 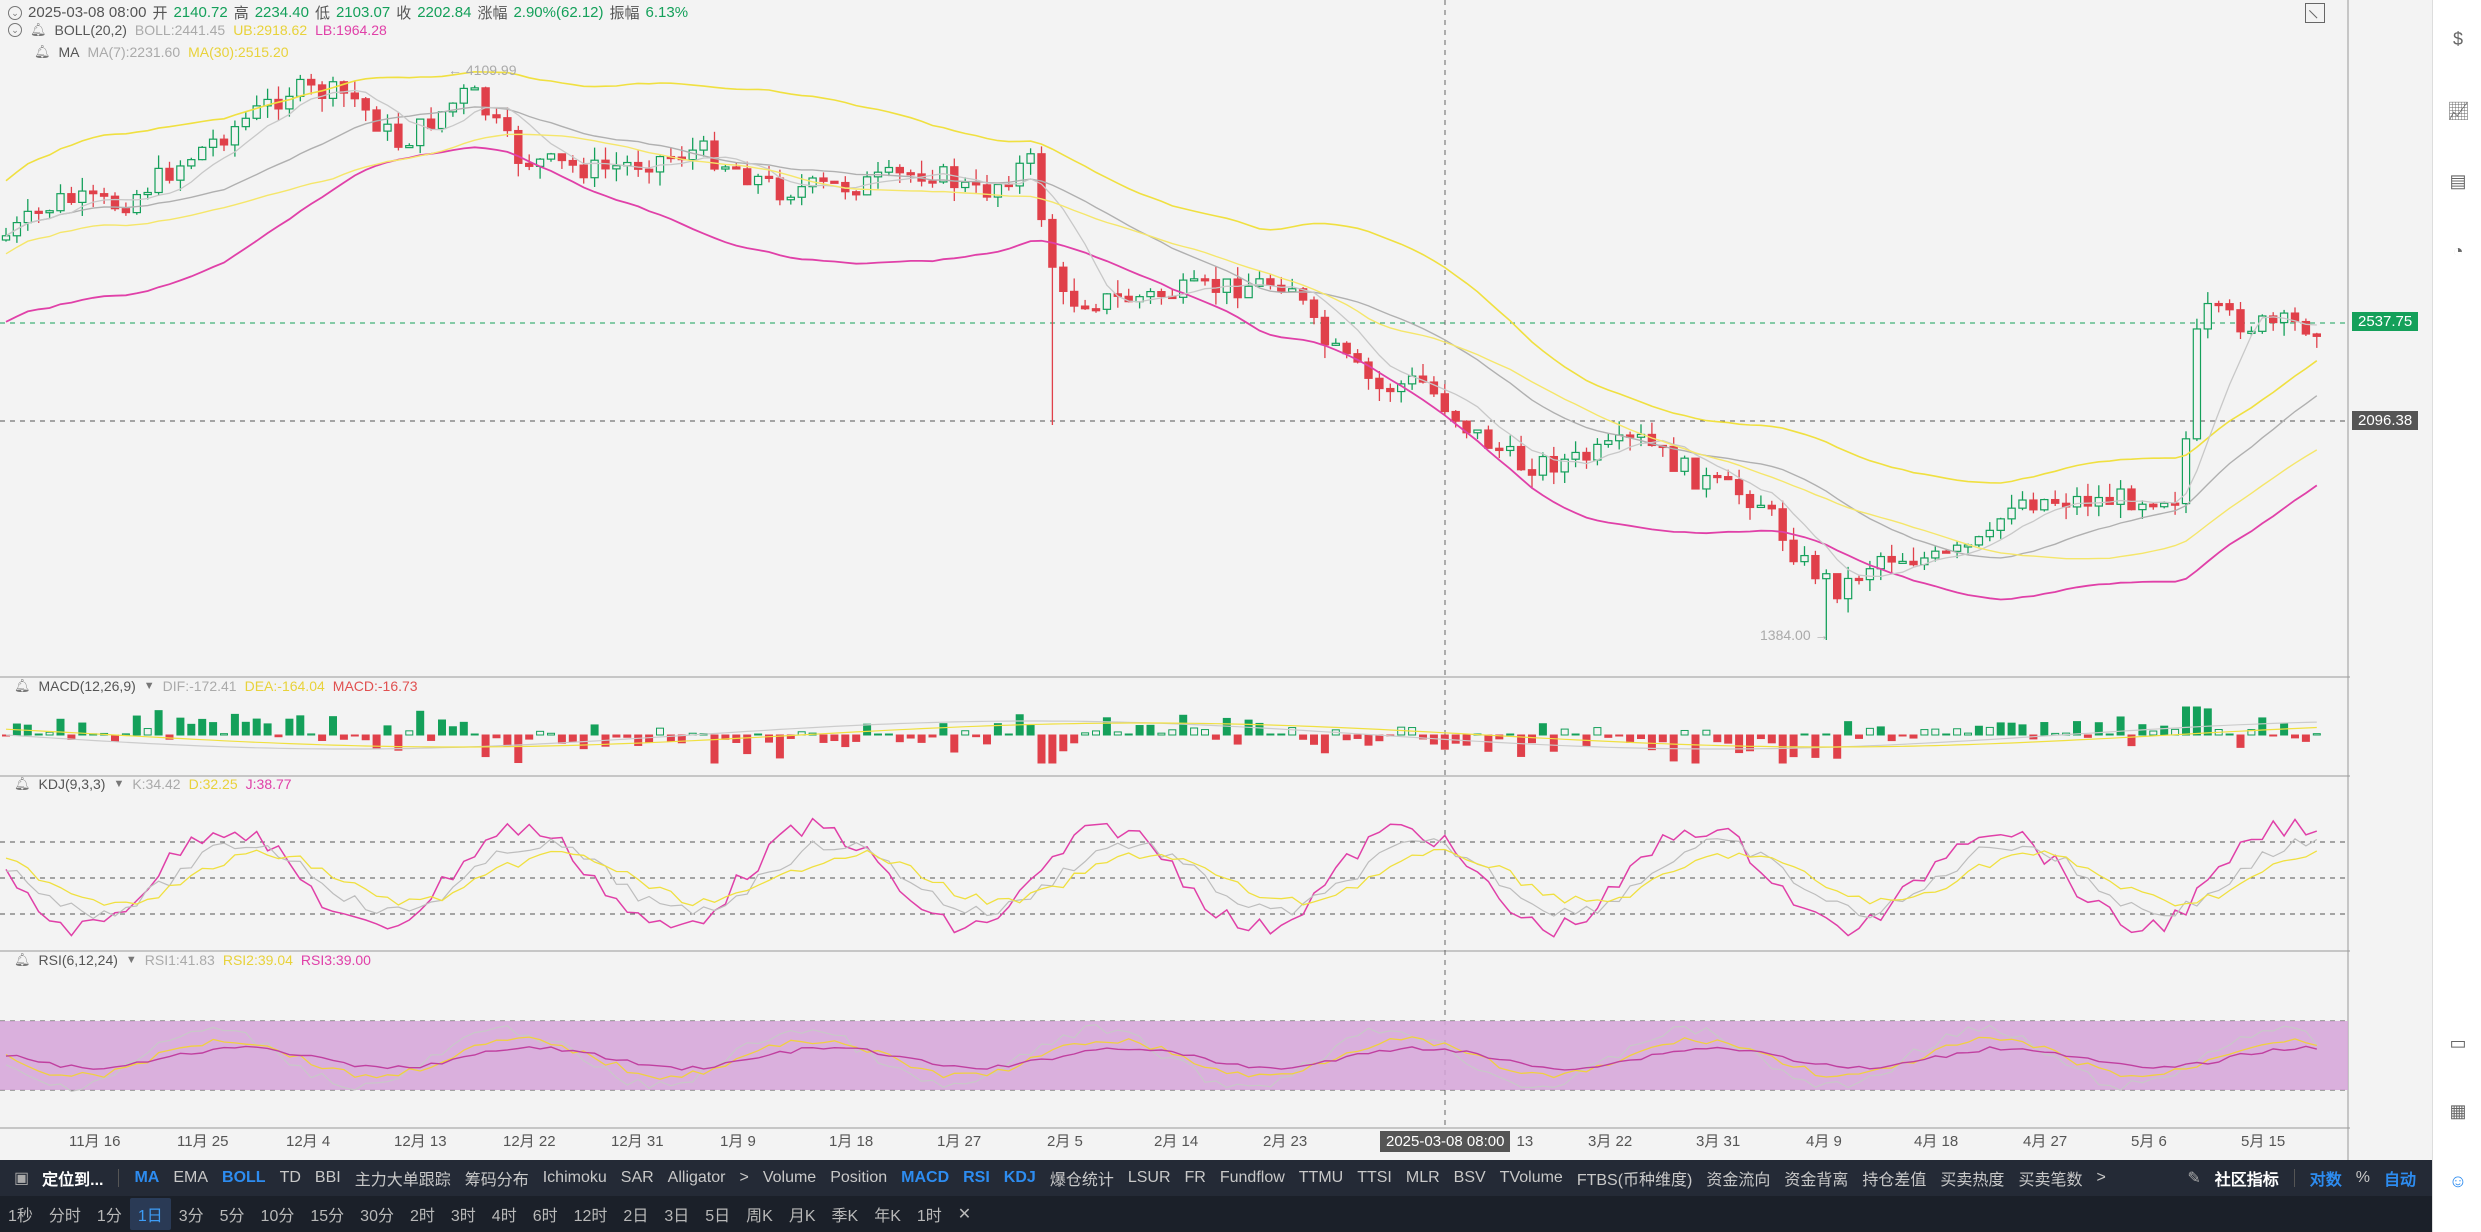 What do you see at coordinates (1738, 1180) in the screenshot?
I see `indicator-item: 资金流向` at bounding box center [1738, 1180].